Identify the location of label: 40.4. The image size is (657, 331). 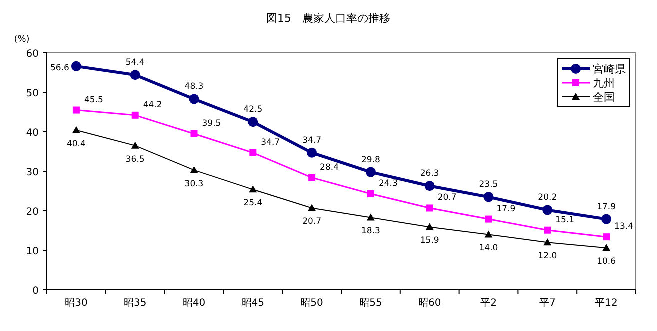
(76, 144).